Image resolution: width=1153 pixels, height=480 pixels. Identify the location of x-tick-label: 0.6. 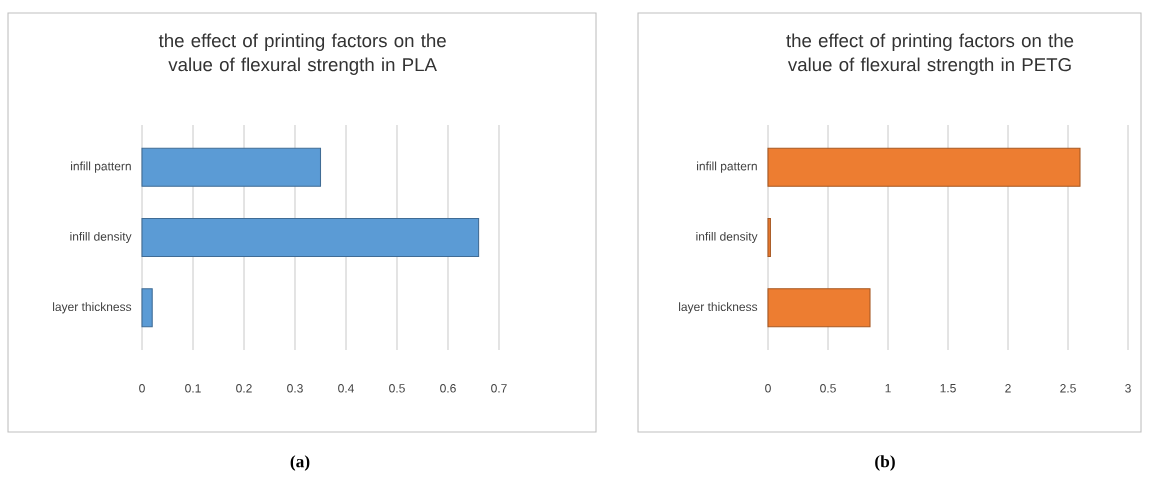
(448, 388).